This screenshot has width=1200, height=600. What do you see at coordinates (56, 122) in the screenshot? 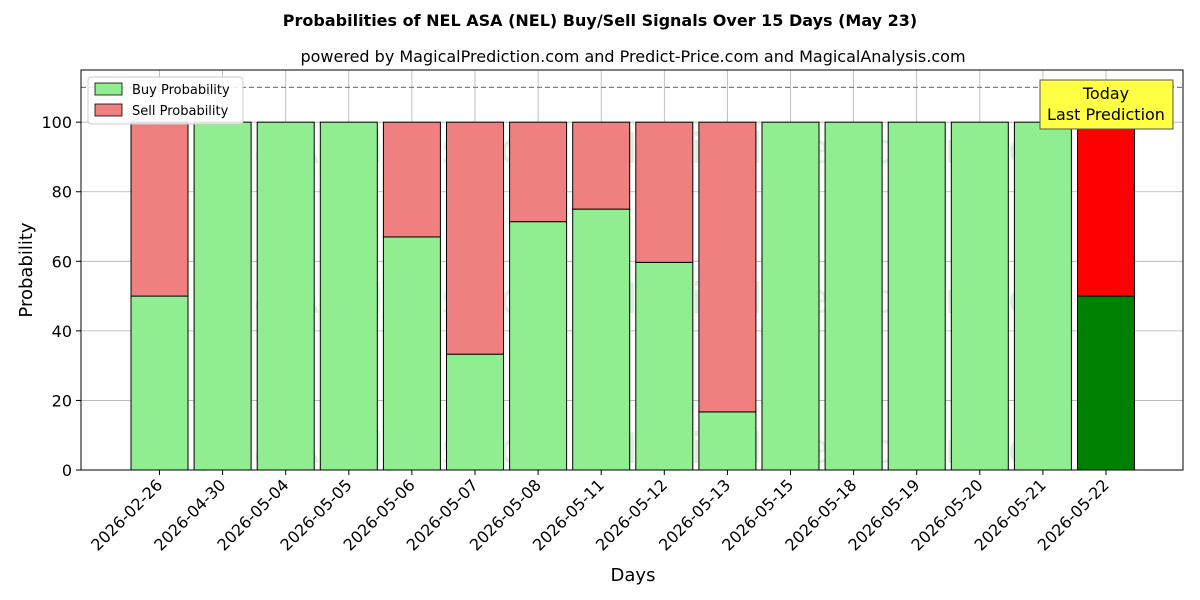
I see `y-tick-label: 100` at bounding box center [56, 122].